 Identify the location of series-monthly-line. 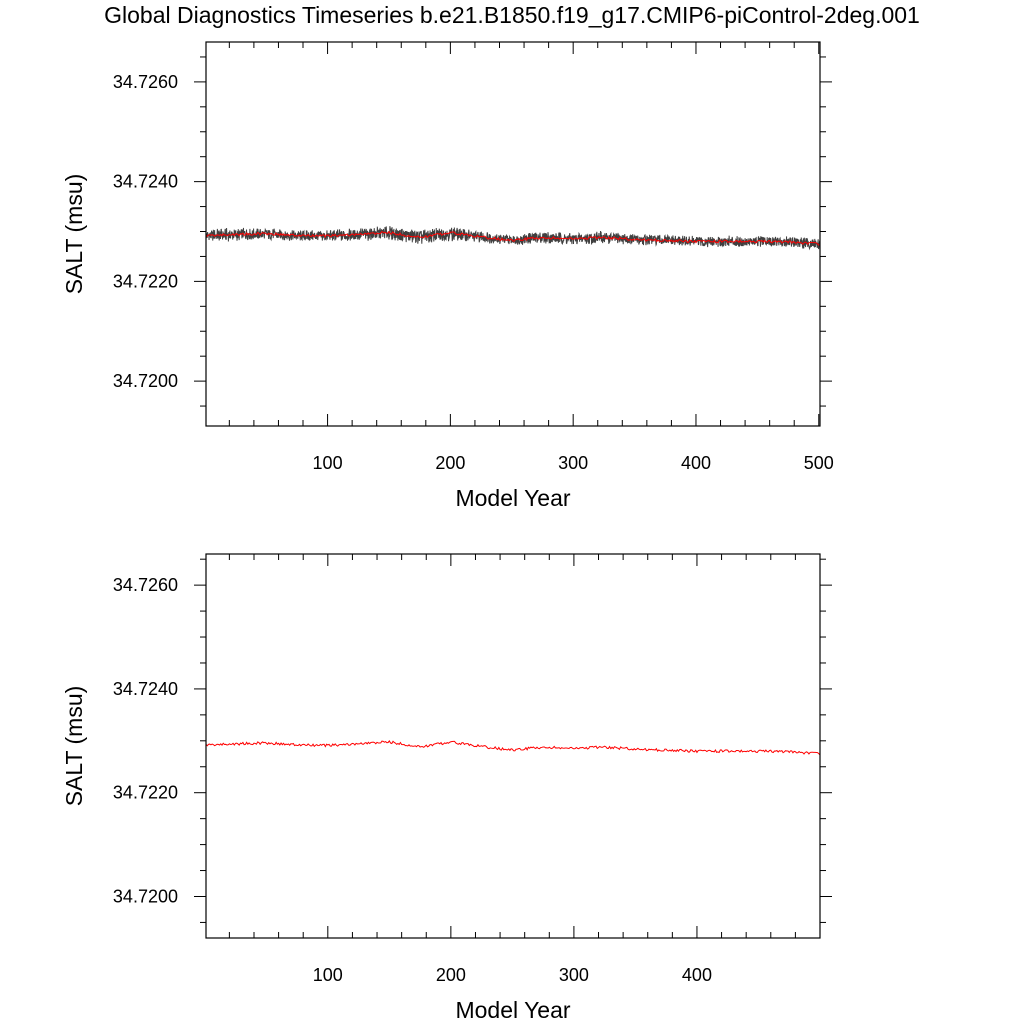
(513, 238).